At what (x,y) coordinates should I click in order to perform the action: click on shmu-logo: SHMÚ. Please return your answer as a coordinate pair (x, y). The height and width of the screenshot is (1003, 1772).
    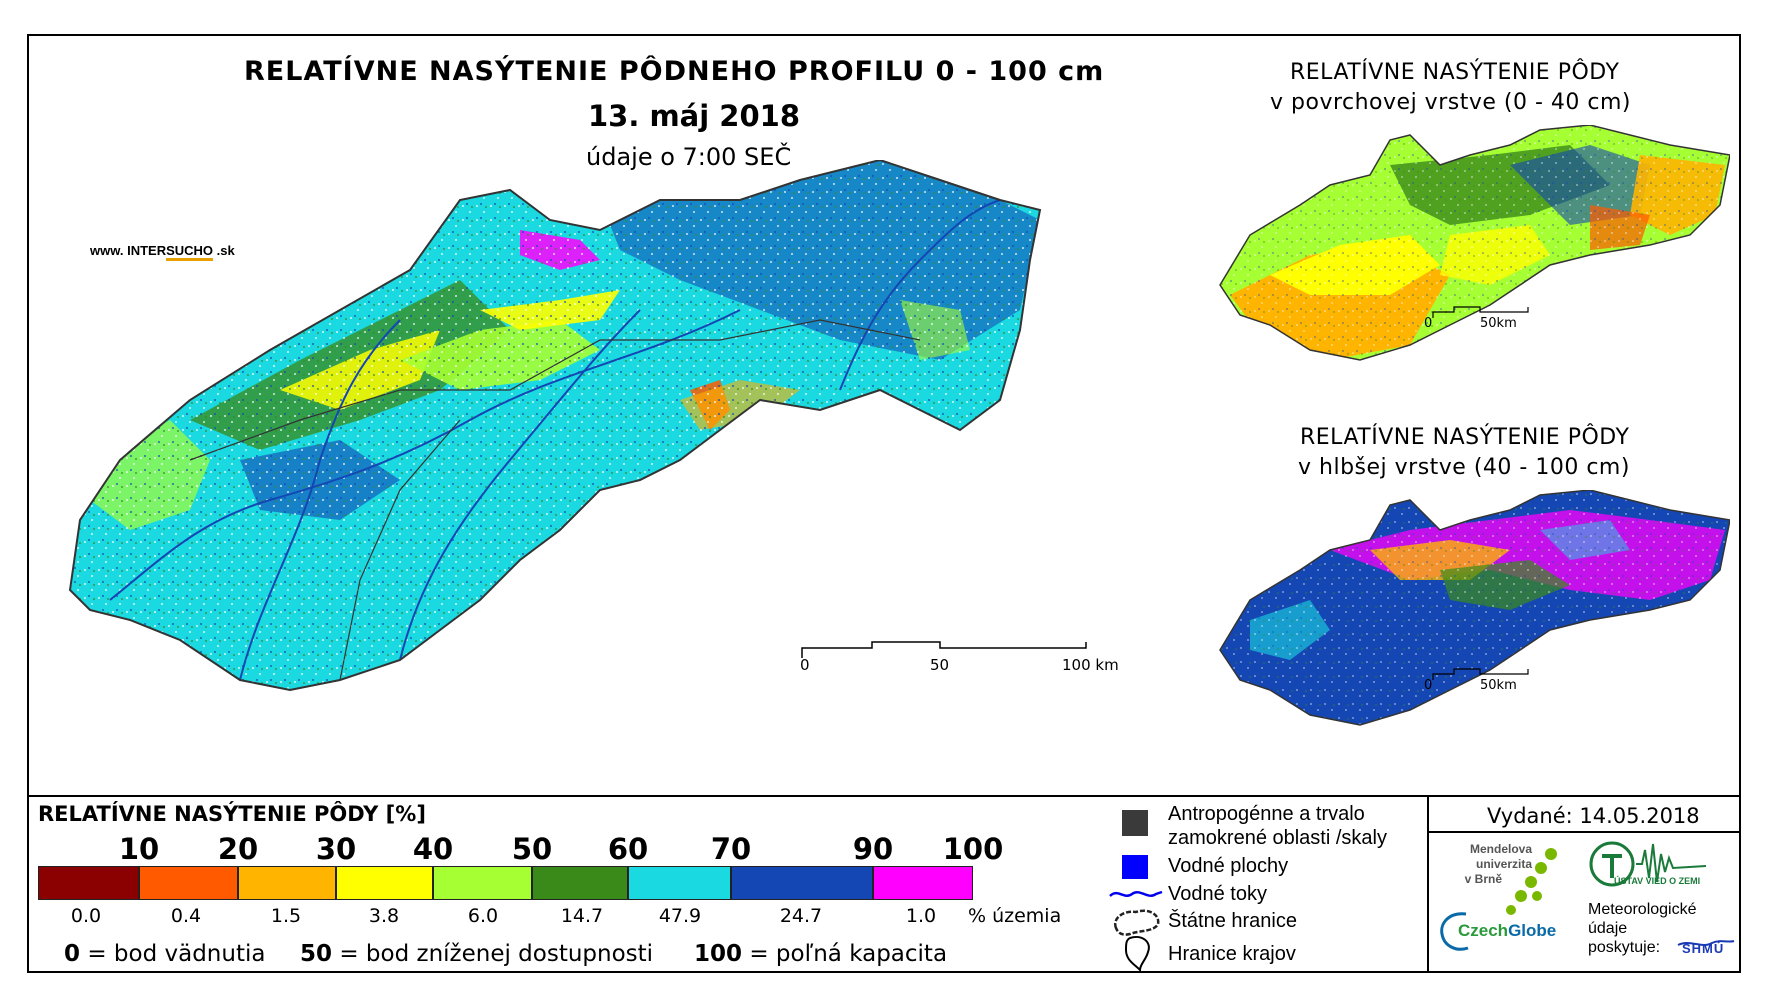
    Looking at the image, I should click on (1706, 948).